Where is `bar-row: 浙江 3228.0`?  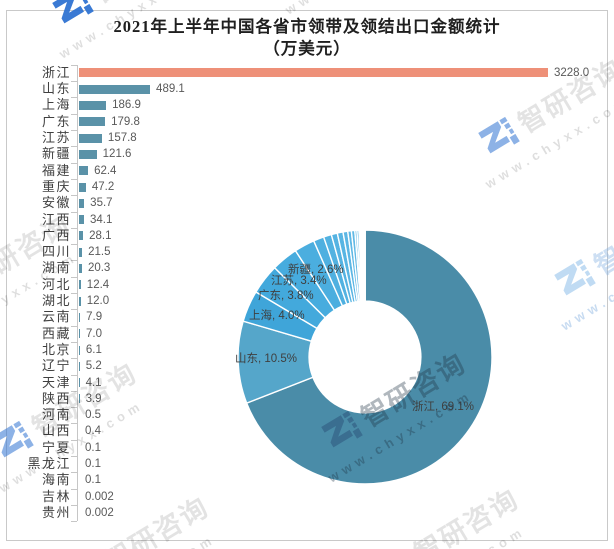 bar-row: 浙江 3228.0 is located at coordinates (307, 73).